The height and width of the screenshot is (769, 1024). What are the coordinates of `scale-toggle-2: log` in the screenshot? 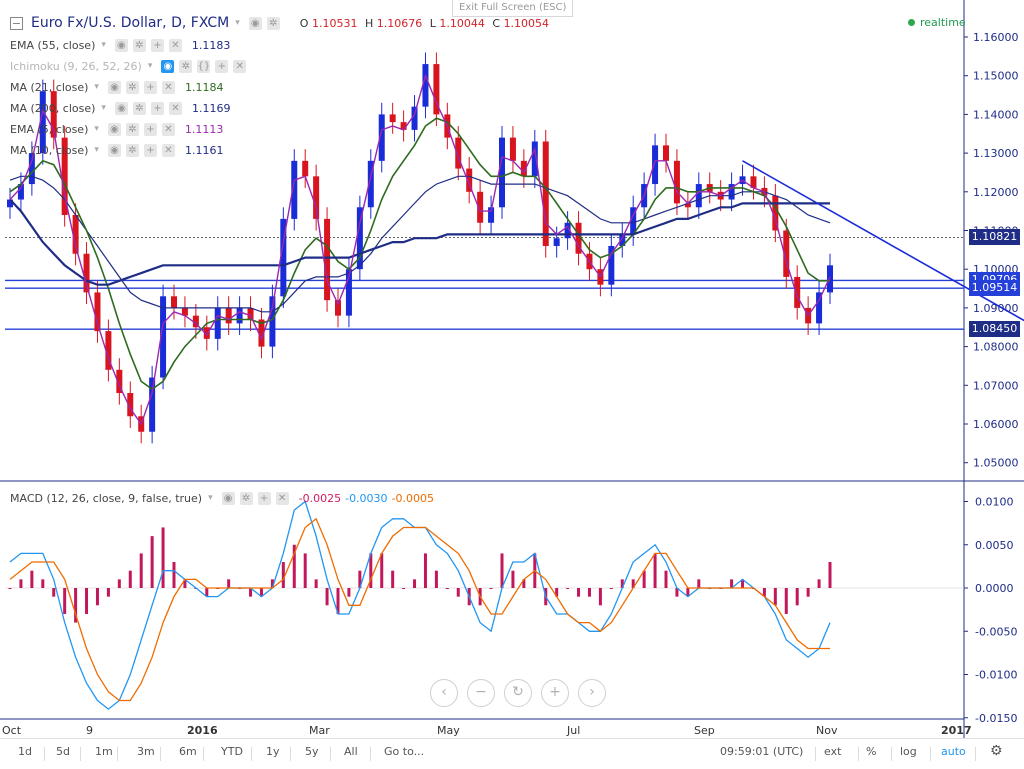 It's located at (908, 751).